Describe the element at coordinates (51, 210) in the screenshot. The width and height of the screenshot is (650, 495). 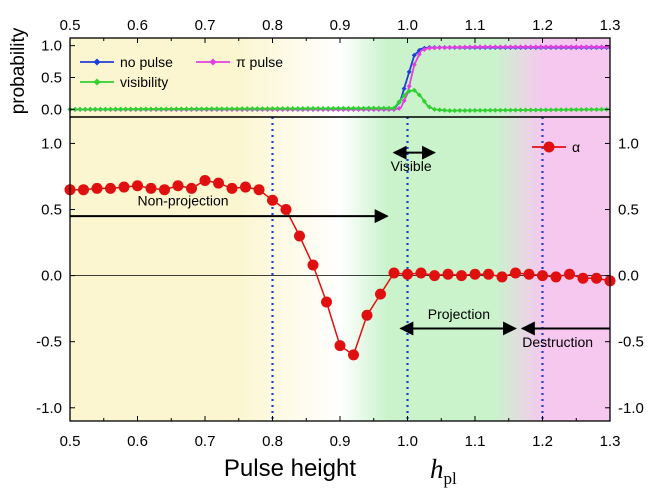
I see `y-tick-label-left: 0.5` at that location.